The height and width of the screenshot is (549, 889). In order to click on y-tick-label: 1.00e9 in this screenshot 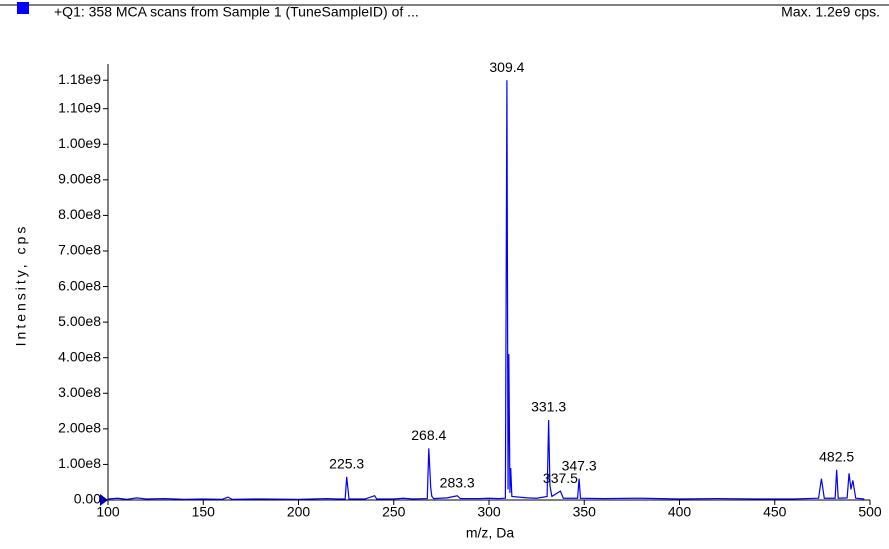, I will do `click(79, 143)`.